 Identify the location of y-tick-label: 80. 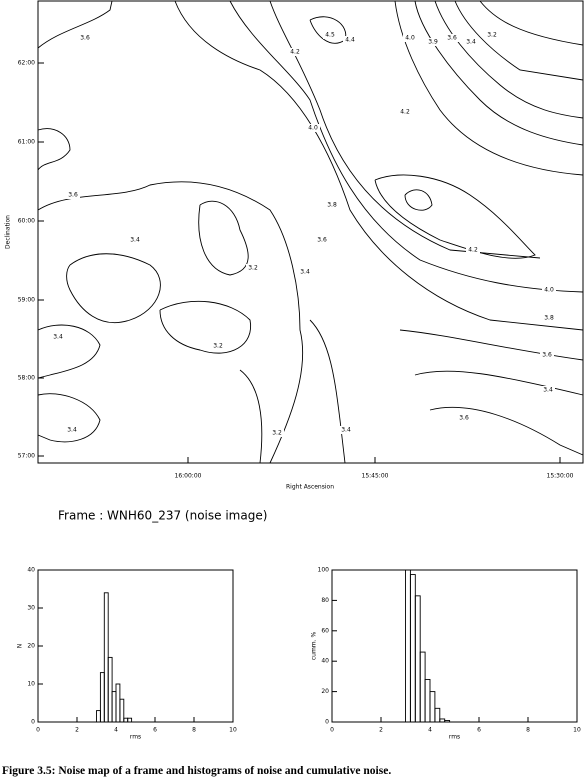
(325, 600).